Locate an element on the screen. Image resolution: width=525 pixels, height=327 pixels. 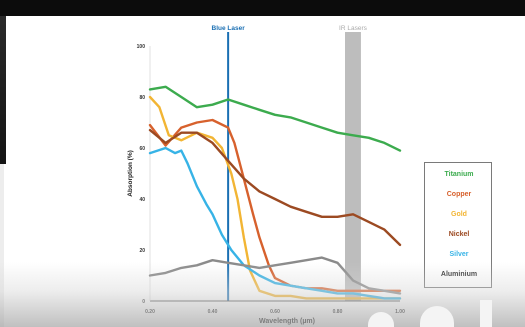
legend-item-nickel: Nickel is located at coordinates (459, 234).